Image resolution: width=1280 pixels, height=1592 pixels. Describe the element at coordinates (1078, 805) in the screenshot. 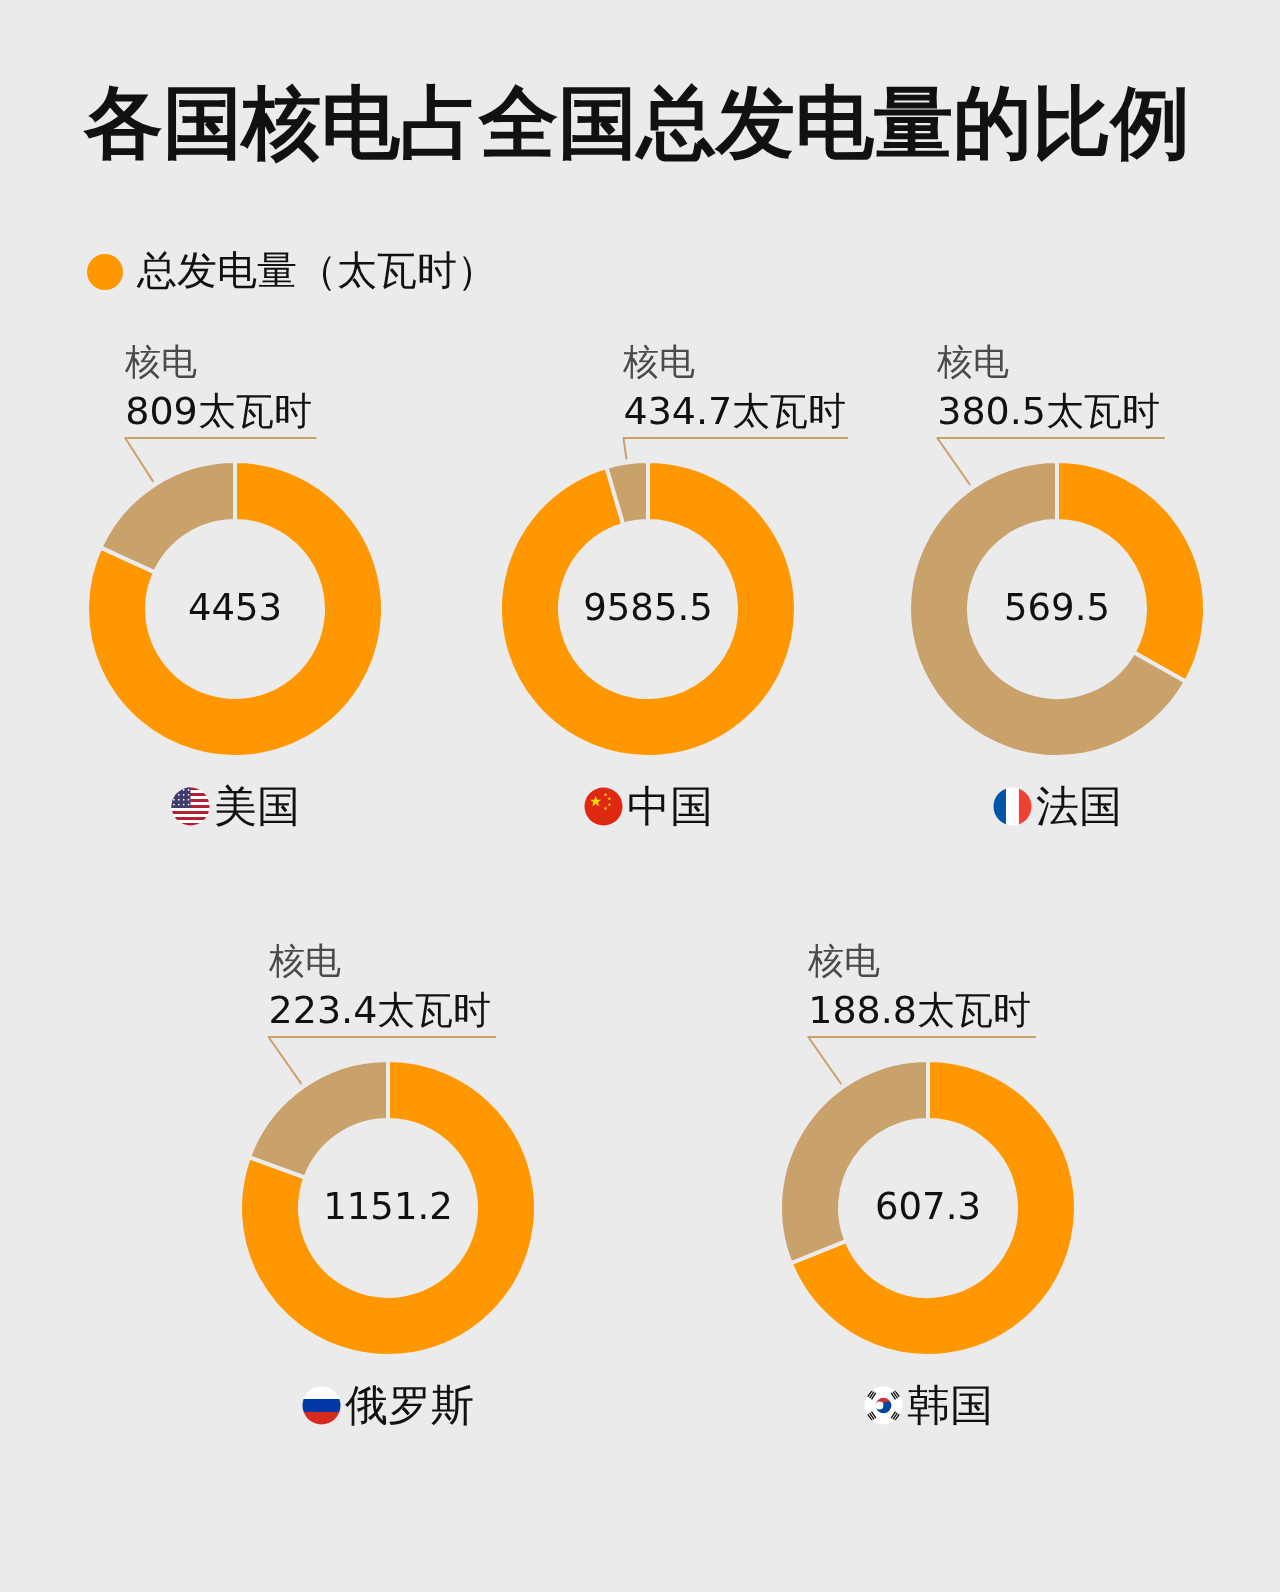

I see `text: 法国` at that location.